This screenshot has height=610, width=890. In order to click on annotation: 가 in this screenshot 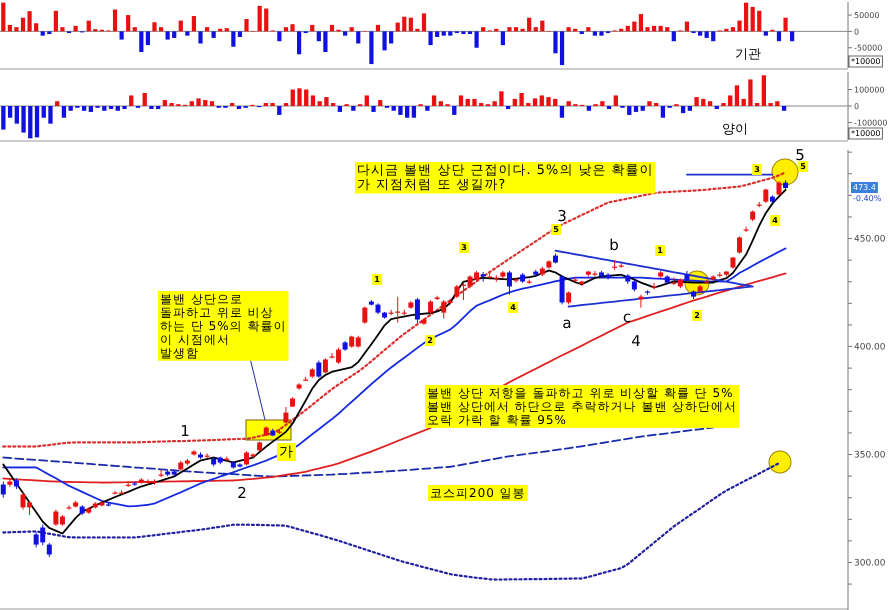, I will do `click(286, 452)`.